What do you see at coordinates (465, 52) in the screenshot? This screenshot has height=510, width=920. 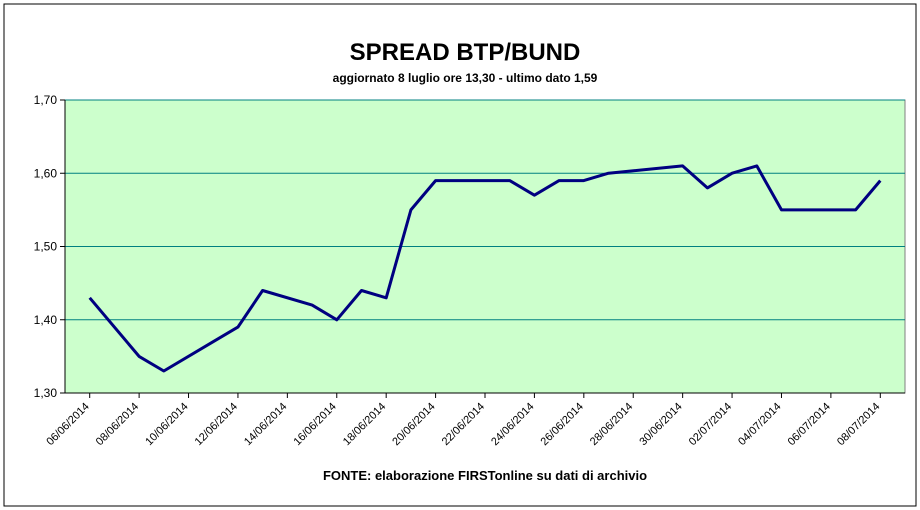 I see `chart-title: SPREAD BTP/BUND` at bounding box center [465, 52].